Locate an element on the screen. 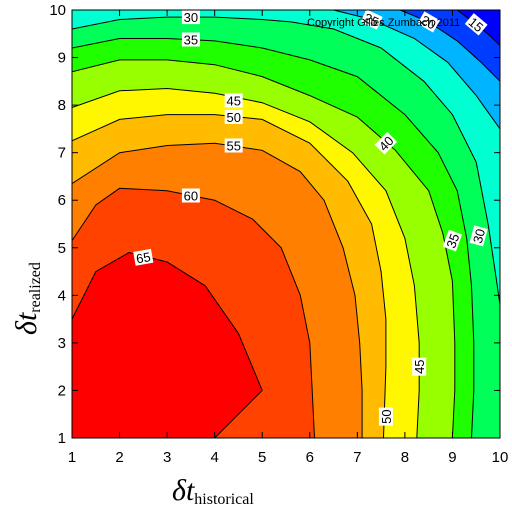 Image resolution: width=512 pixels, height=512 pixels. x-tick-label: 1 is located at coordinates (72, 457).